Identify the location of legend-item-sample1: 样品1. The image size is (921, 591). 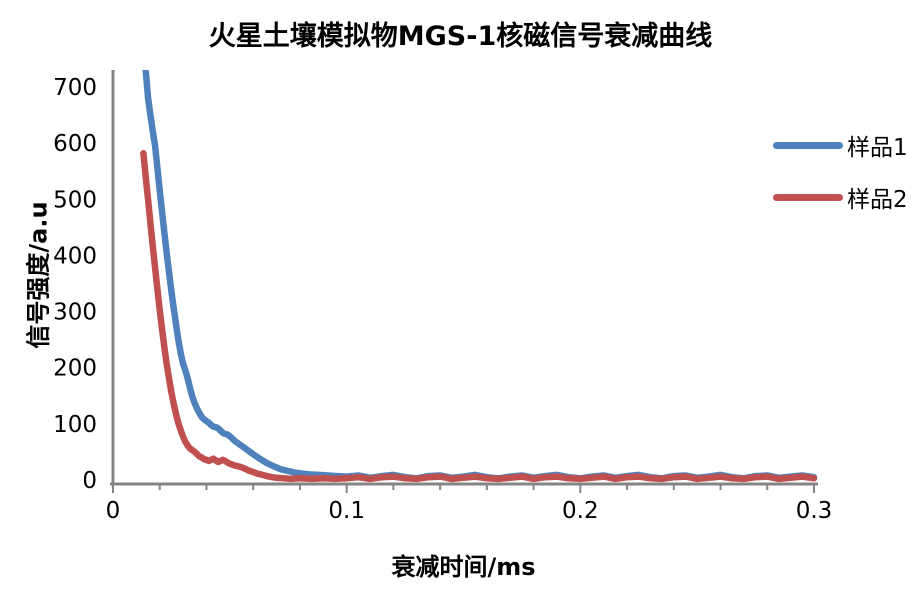
(840, 145).